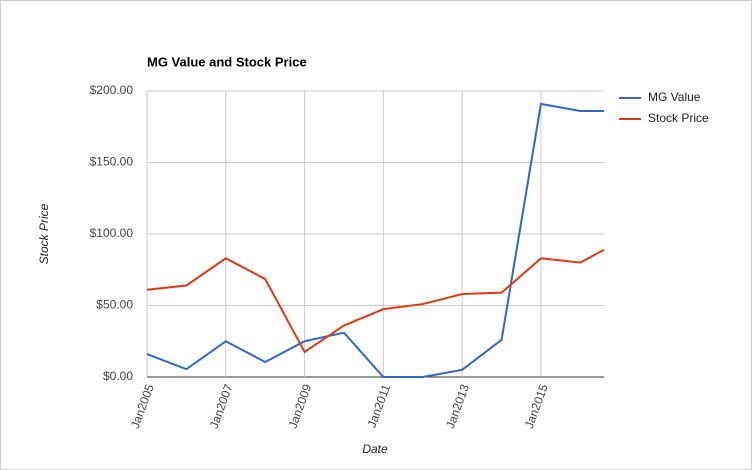 The width and height of the screenshot is (752, 470). Describe the element at coordinates (227, 61) in the screenshot. I see `chart-title: MG Value and Stock Price` at that location.